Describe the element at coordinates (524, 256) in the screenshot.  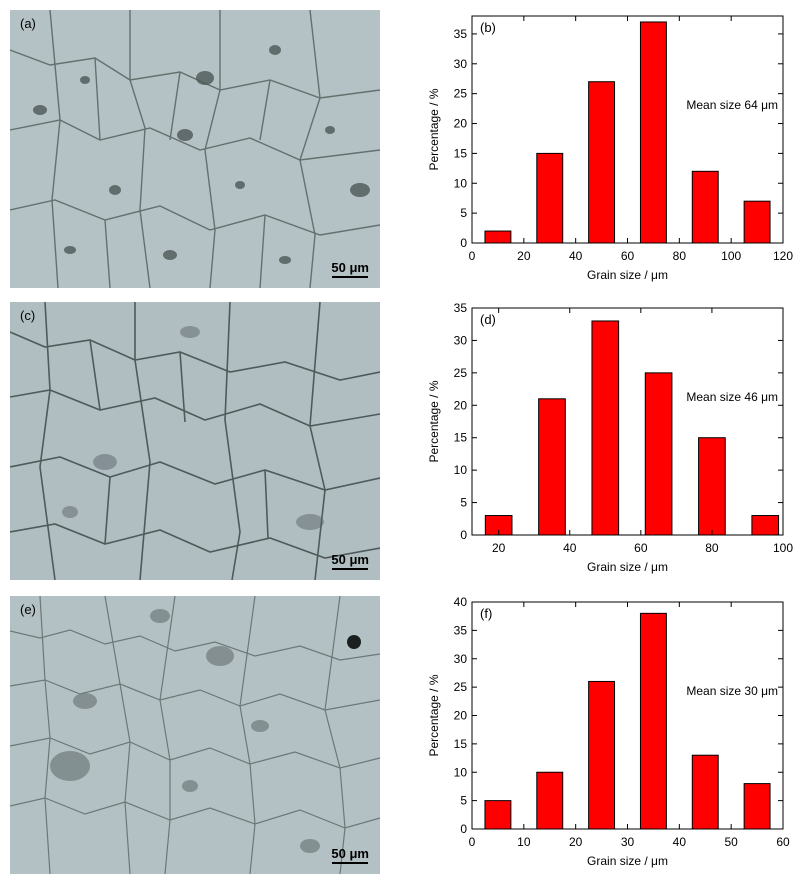
I see `x-tick-label-b-1: 20` at that location.